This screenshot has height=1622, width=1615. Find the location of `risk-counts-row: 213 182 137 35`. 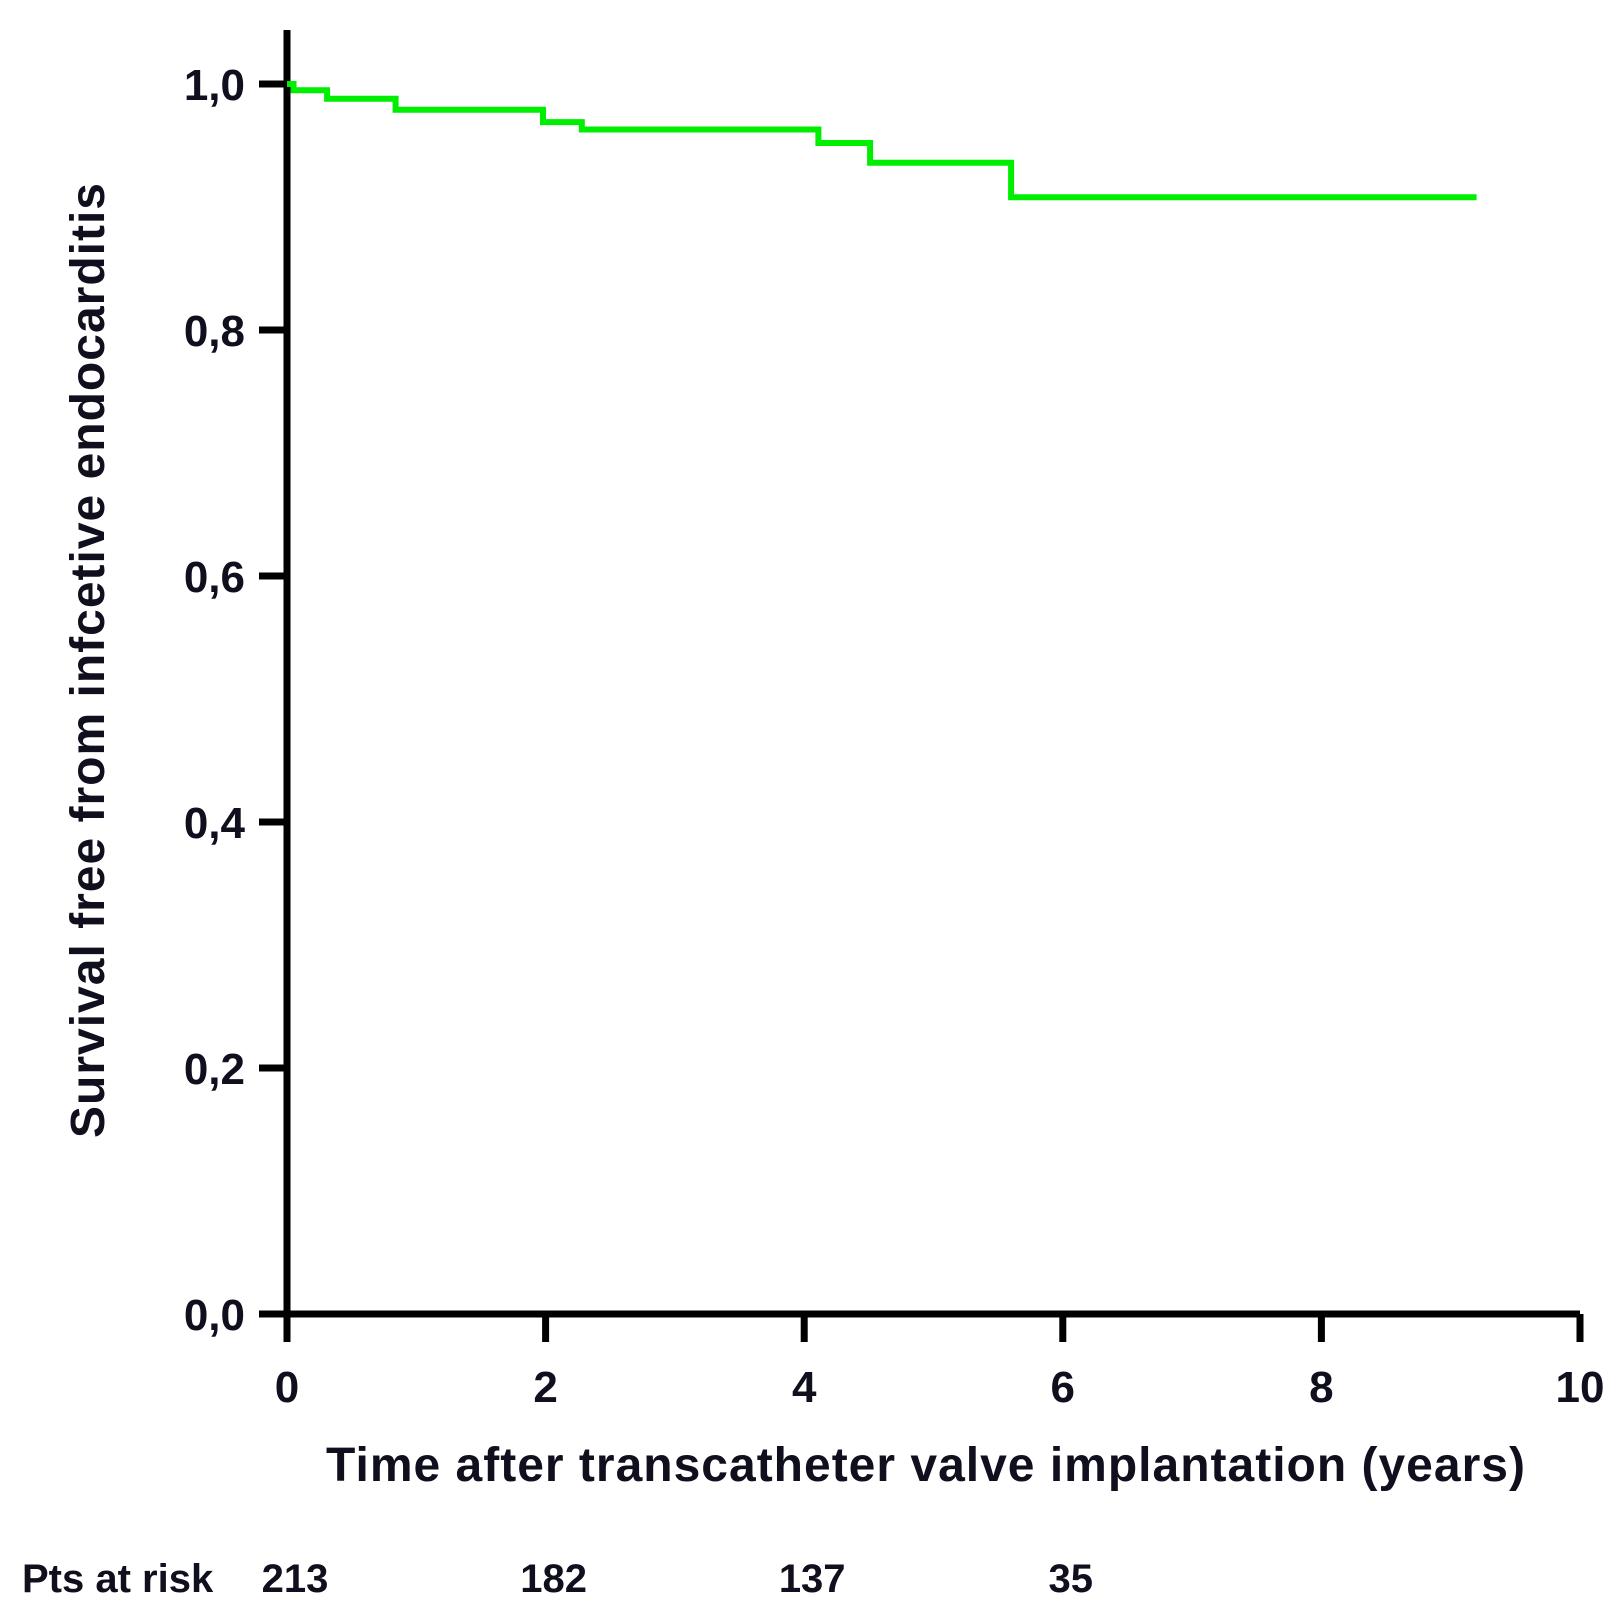

risk-counts-row: 213 182 137 35 is located at coordinates (677, 1579).